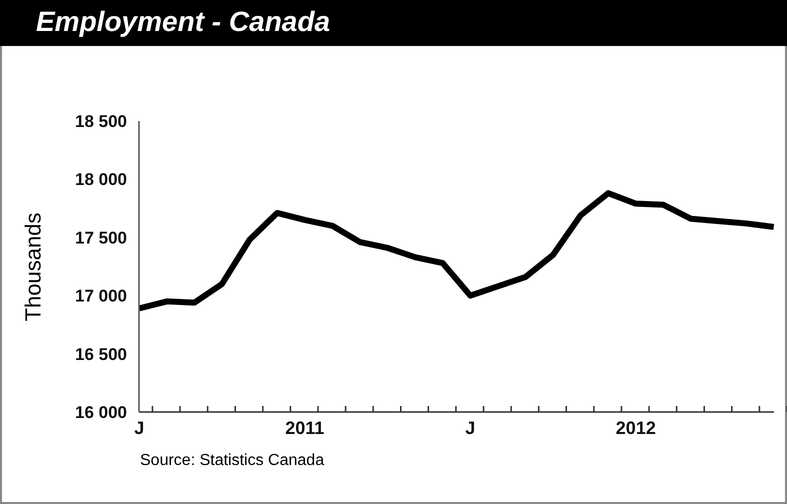 The height and width of the screenshot is (504, 787). Describe the element at coordinates (101, 121) in the screenshot. I see `y-tick-label: 18 500` at that location.